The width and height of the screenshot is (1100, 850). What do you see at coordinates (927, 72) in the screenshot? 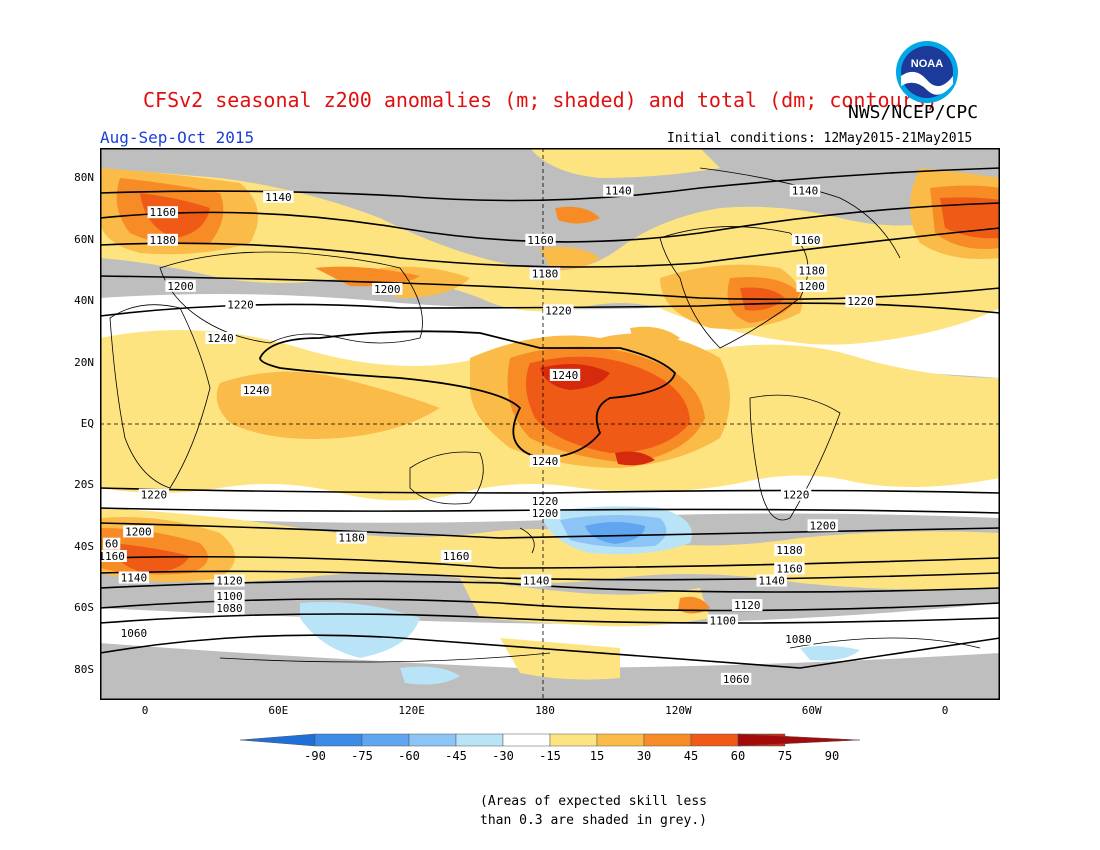
I see `noaa-logo: NOAA` at bounding box center [927, 72].